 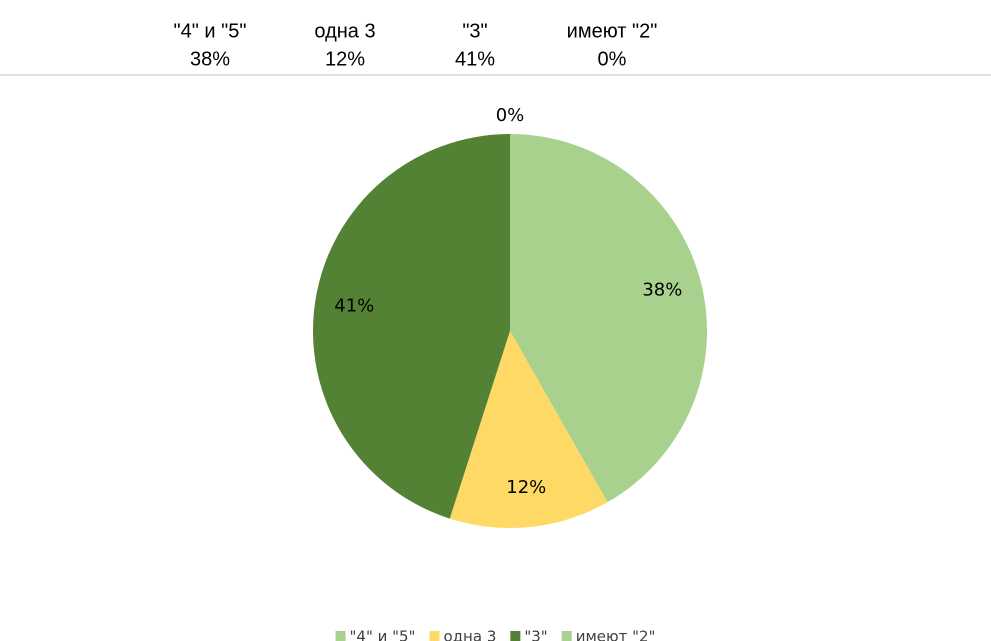 I want to click on legend-label: имеют "2", so click(x=616, y=634).